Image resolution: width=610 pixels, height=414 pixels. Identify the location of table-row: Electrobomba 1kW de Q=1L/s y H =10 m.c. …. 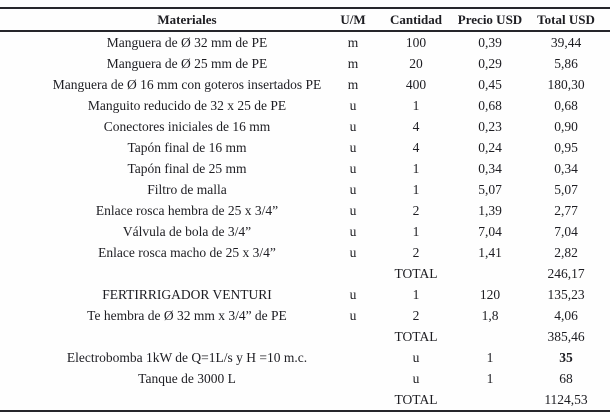
(305, 357).